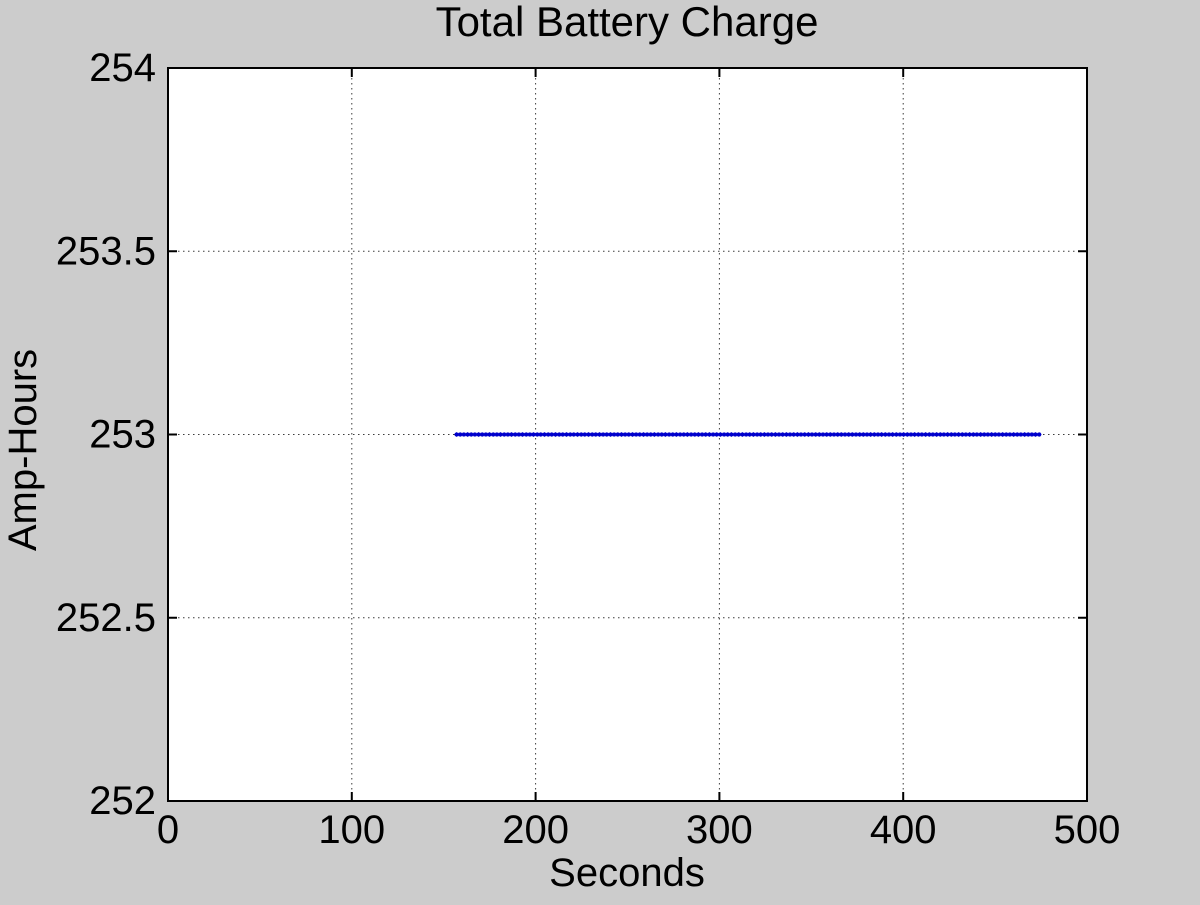 The height and width of the screenshot is (905, 1200). I want to click on chart-title: Total Battery Charge, so click(627, 22).